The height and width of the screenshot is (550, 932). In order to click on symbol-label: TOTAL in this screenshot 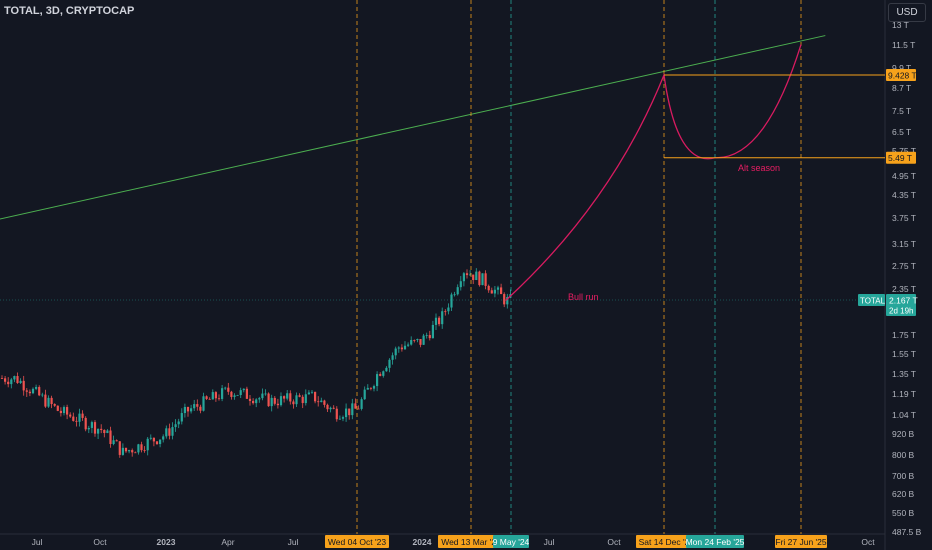, I will do `click(873, 301)`.